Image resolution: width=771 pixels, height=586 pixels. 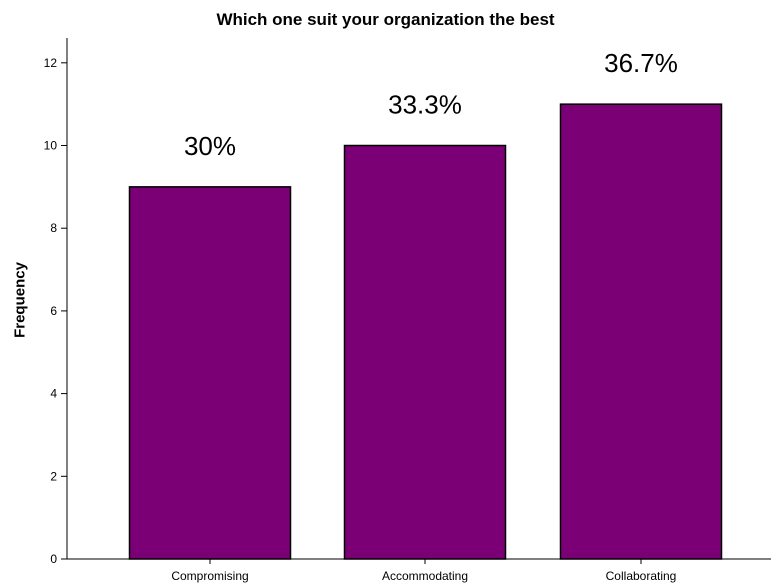 I want to click on y-tick-label: 10, so click(x=51, y=146).